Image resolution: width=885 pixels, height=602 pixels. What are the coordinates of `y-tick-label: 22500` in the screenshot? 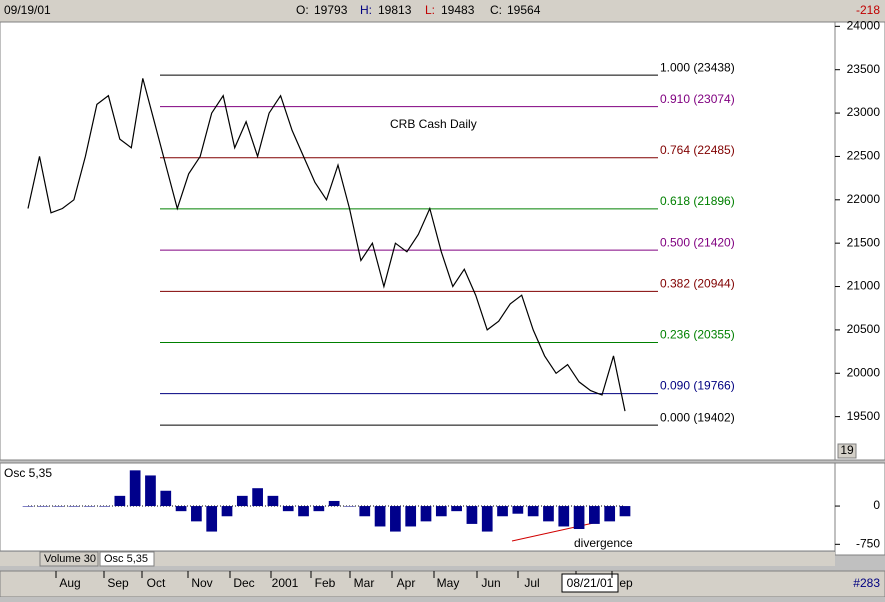 It's located at (864, 156).